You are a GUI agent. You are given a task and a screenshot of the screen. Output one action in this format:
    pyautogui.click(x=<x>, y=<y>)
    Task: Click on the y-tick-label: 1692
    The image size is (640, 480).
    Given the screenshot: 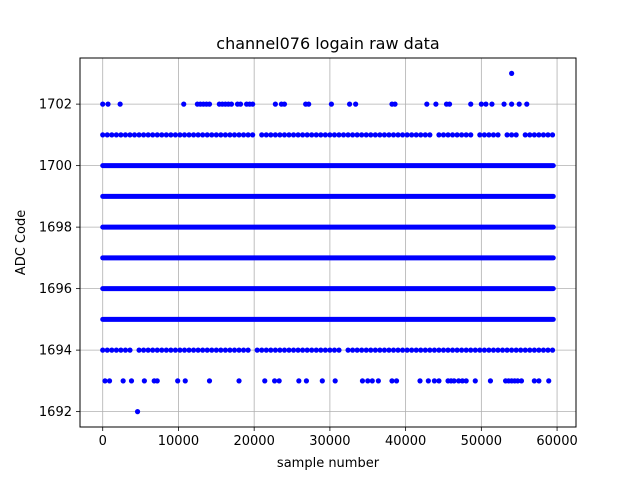 What is the action you would take?
    pyautogui.click(x=55, y=412)
    